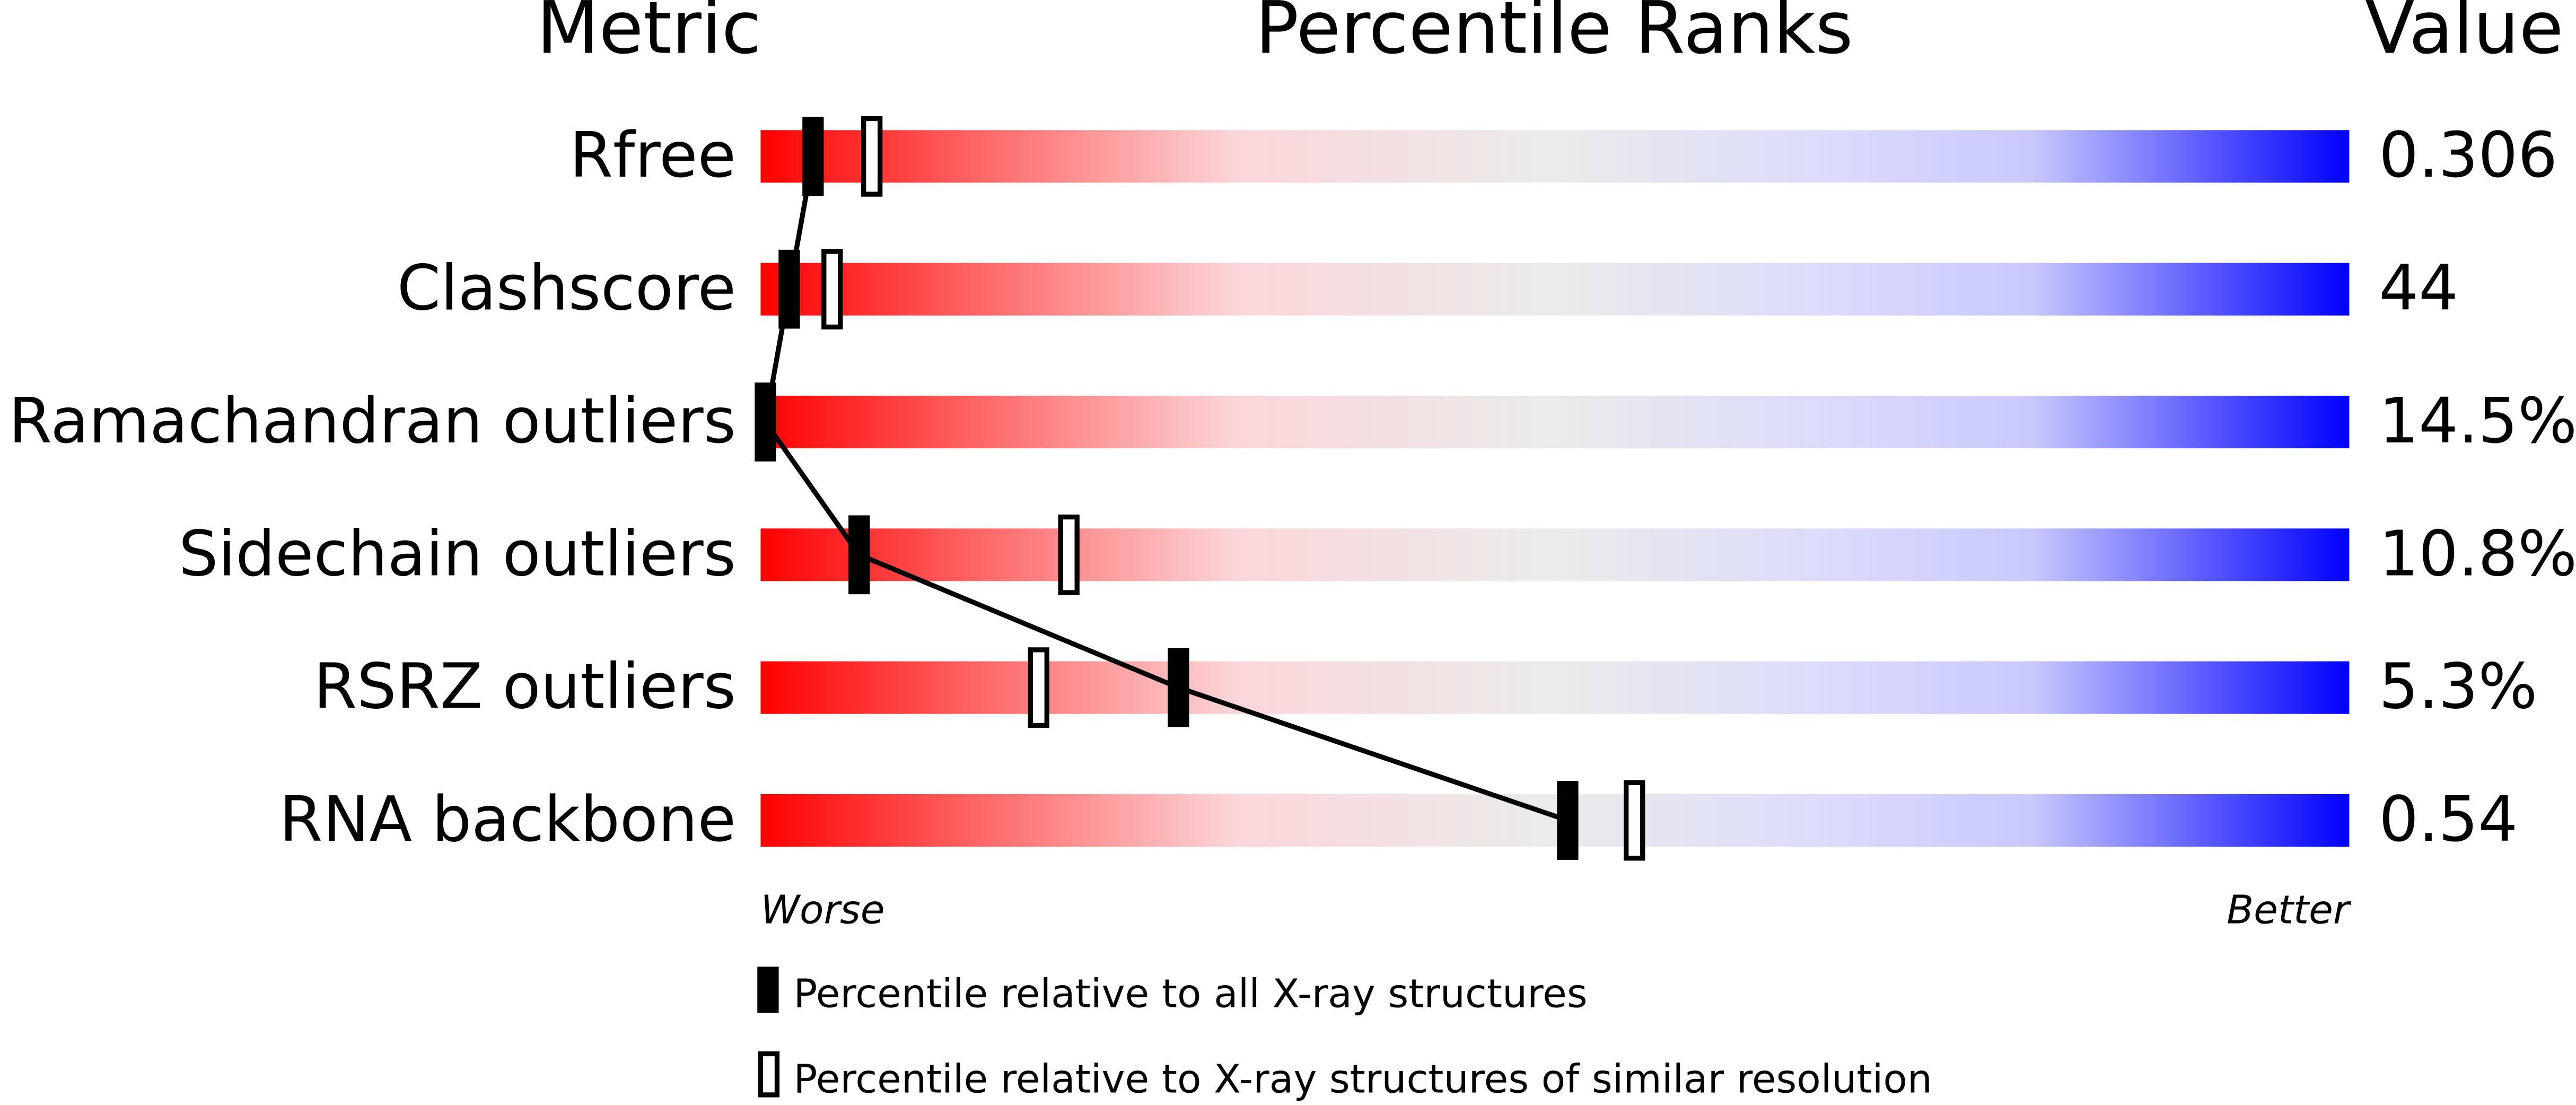 The image size is (2576, 1105). I want to click on metric-header: Metric, so click(649, 35).